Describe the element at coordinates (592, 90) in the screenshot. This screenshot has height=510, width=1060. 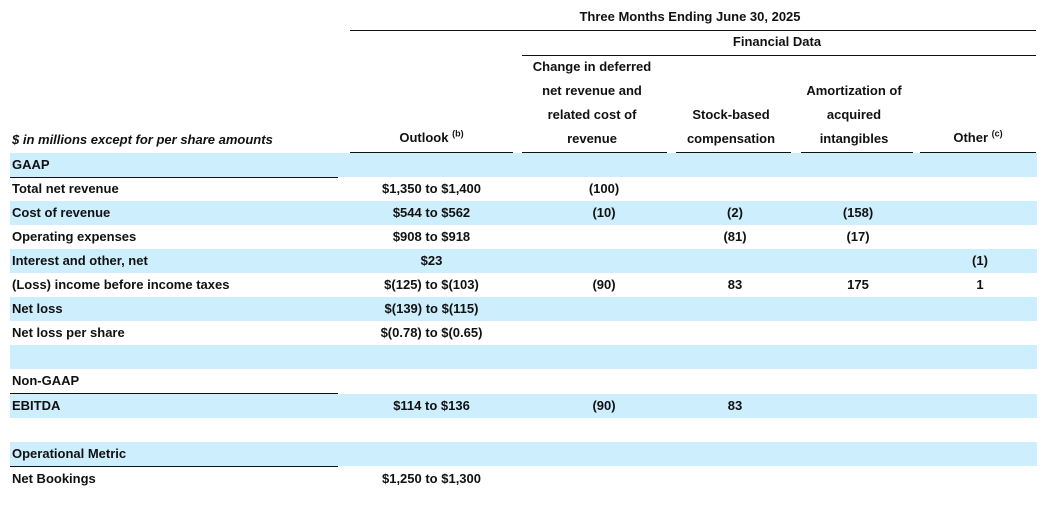
I see `deferred-header-line2: net revenue and` at that location.